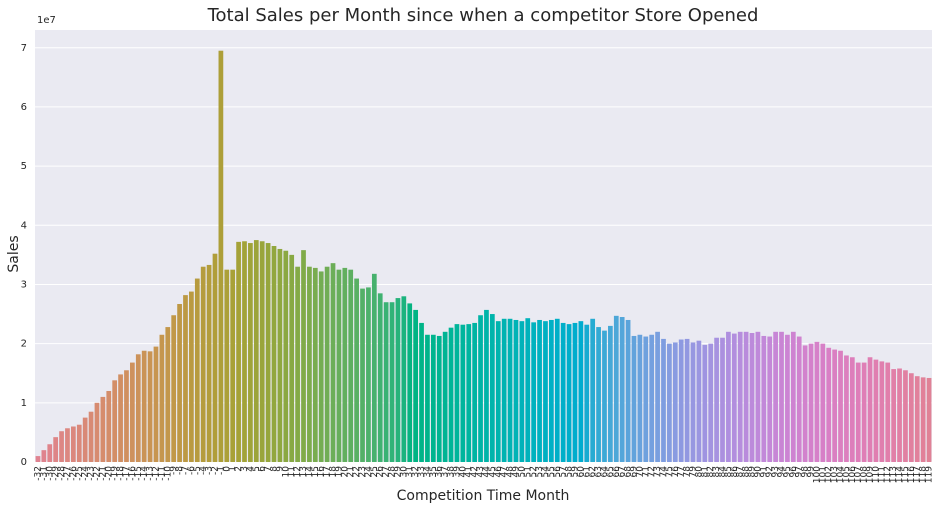 This screenshot has width=939, height=511. What do you see at coordinates (286, 472) in the screenshot?
I see `x-tick-label: 10` at bounding box center [286, 472].